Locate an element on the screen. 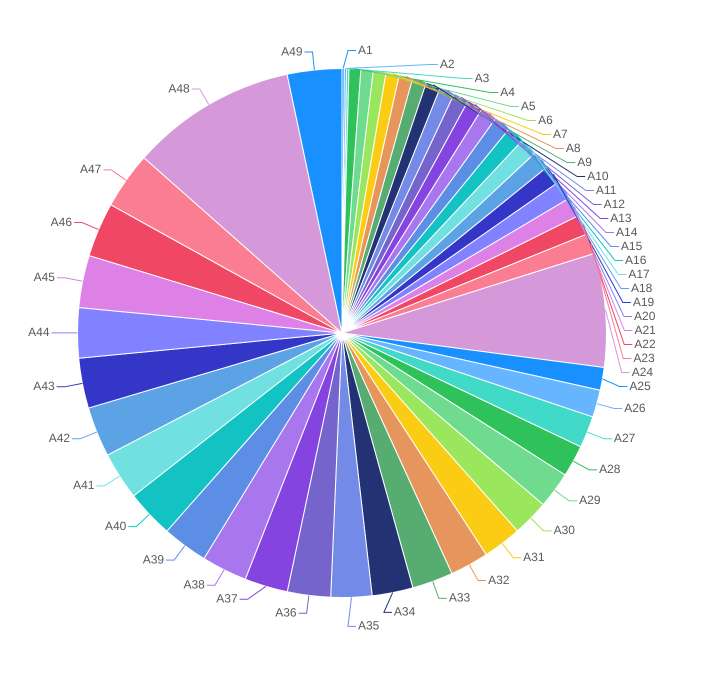 The image size is (705, 676). slice-label: A7 is located at coordinates (560, 133).